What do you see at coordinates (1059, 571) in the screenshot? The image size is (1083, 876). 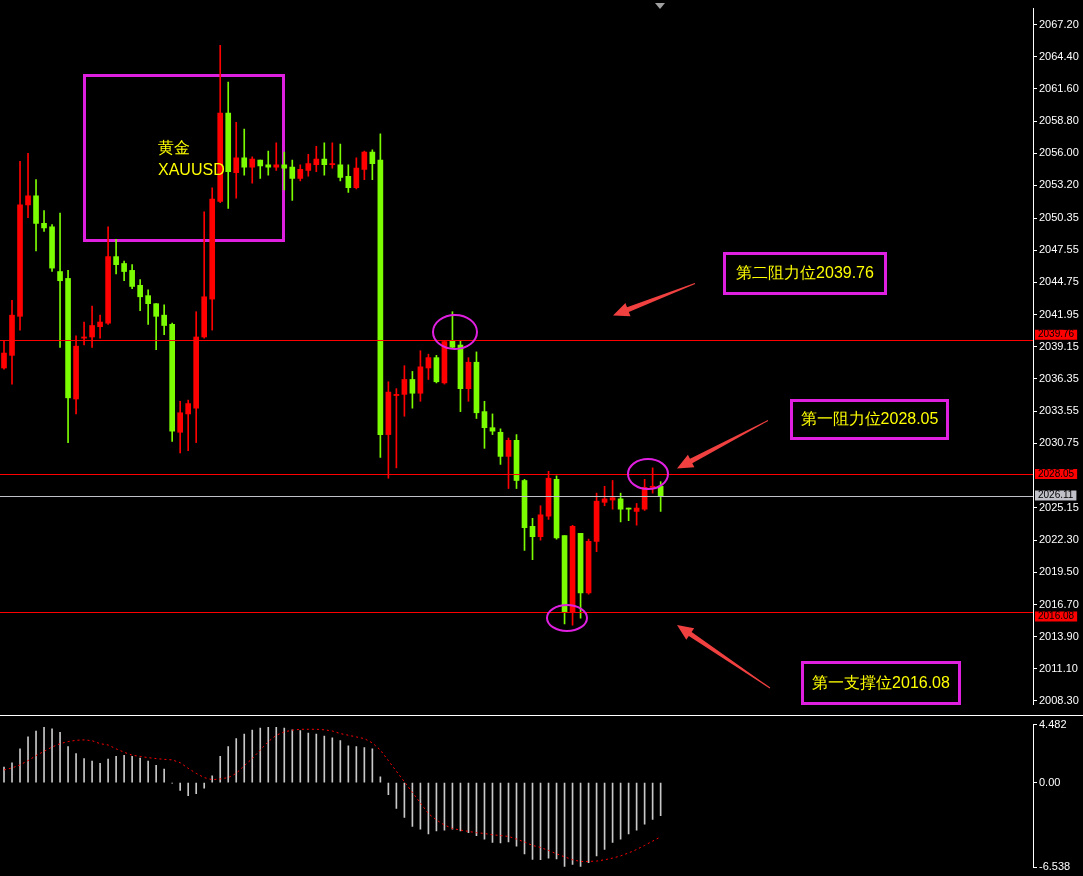 I see `y-tick-label: 2019.50` at bounding box center [1059, 571].